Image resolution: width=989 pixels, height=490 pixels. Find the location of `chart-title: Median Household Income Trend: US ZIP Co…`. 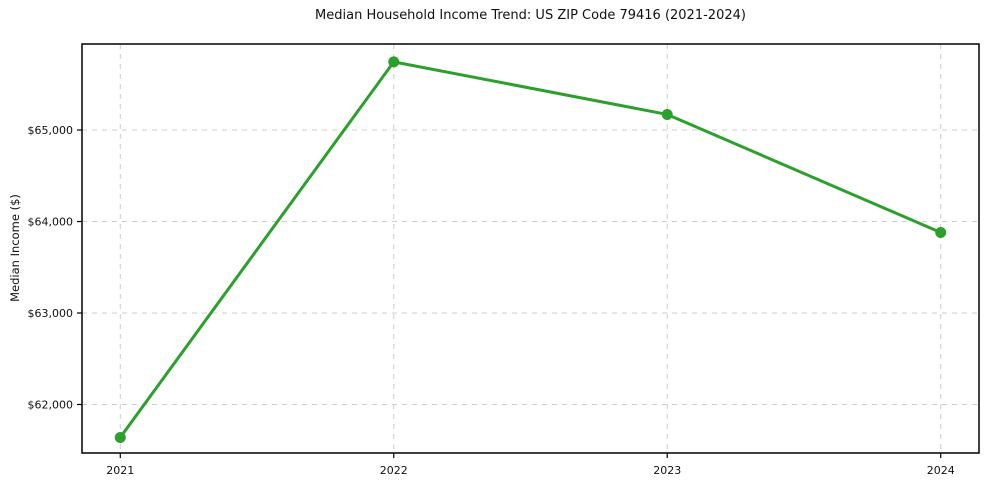

chart-title: Median Household Income Trend: US ZIP Co… is located at coordinates (530, 15).